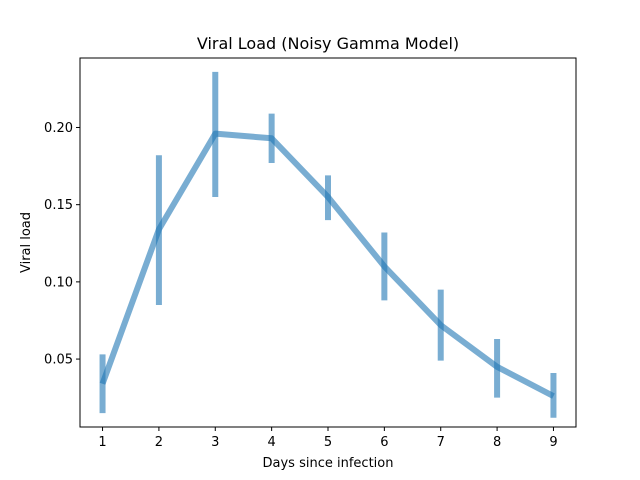  Describe the element at coordinates (159, 442) in the screenshot. I see `x-tick-label: 2` at that location.